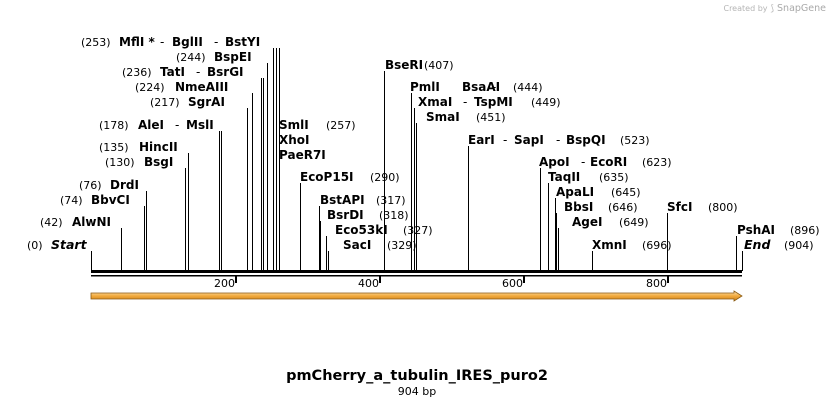 The height and width of the screenshot is (408, 834). I want to click on site-position-start: (0), so click(35, 245).